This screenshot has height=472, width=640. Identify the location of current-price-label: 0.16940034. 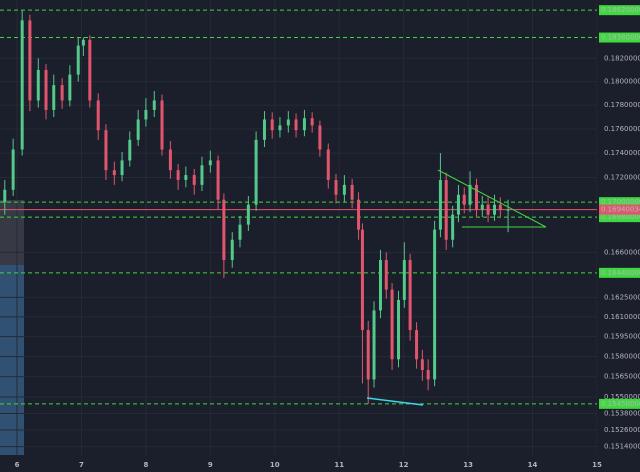
(620, 210).